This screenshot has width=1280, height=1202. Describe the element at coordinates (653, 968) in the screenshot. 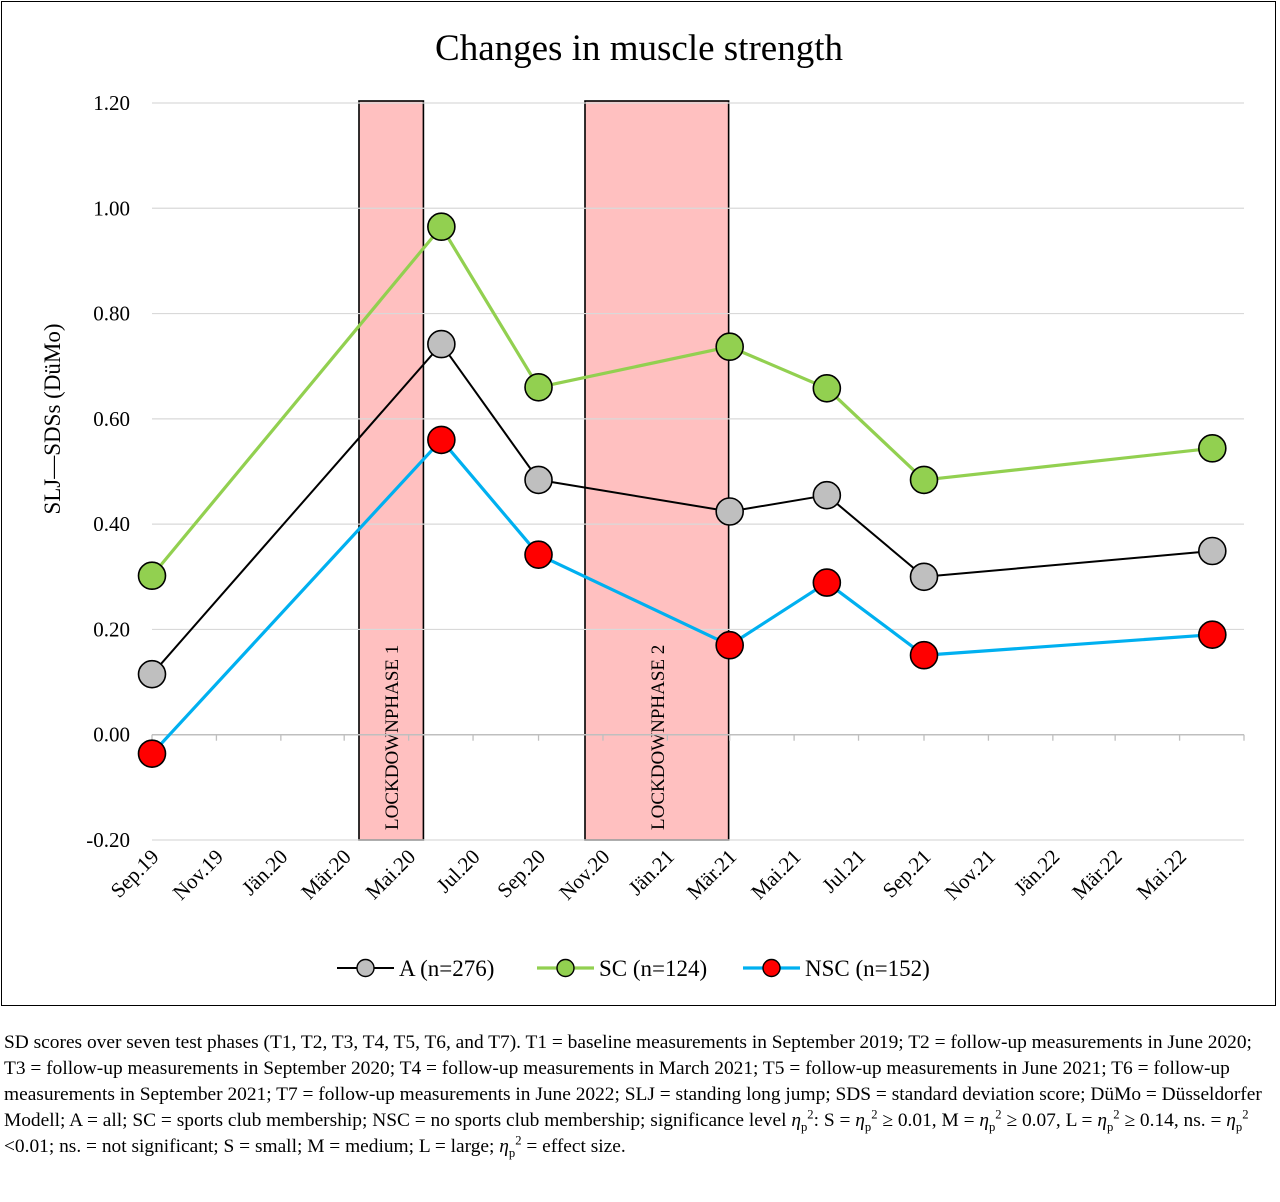

I see `legend-label-1: SC (n=124)` at that location.